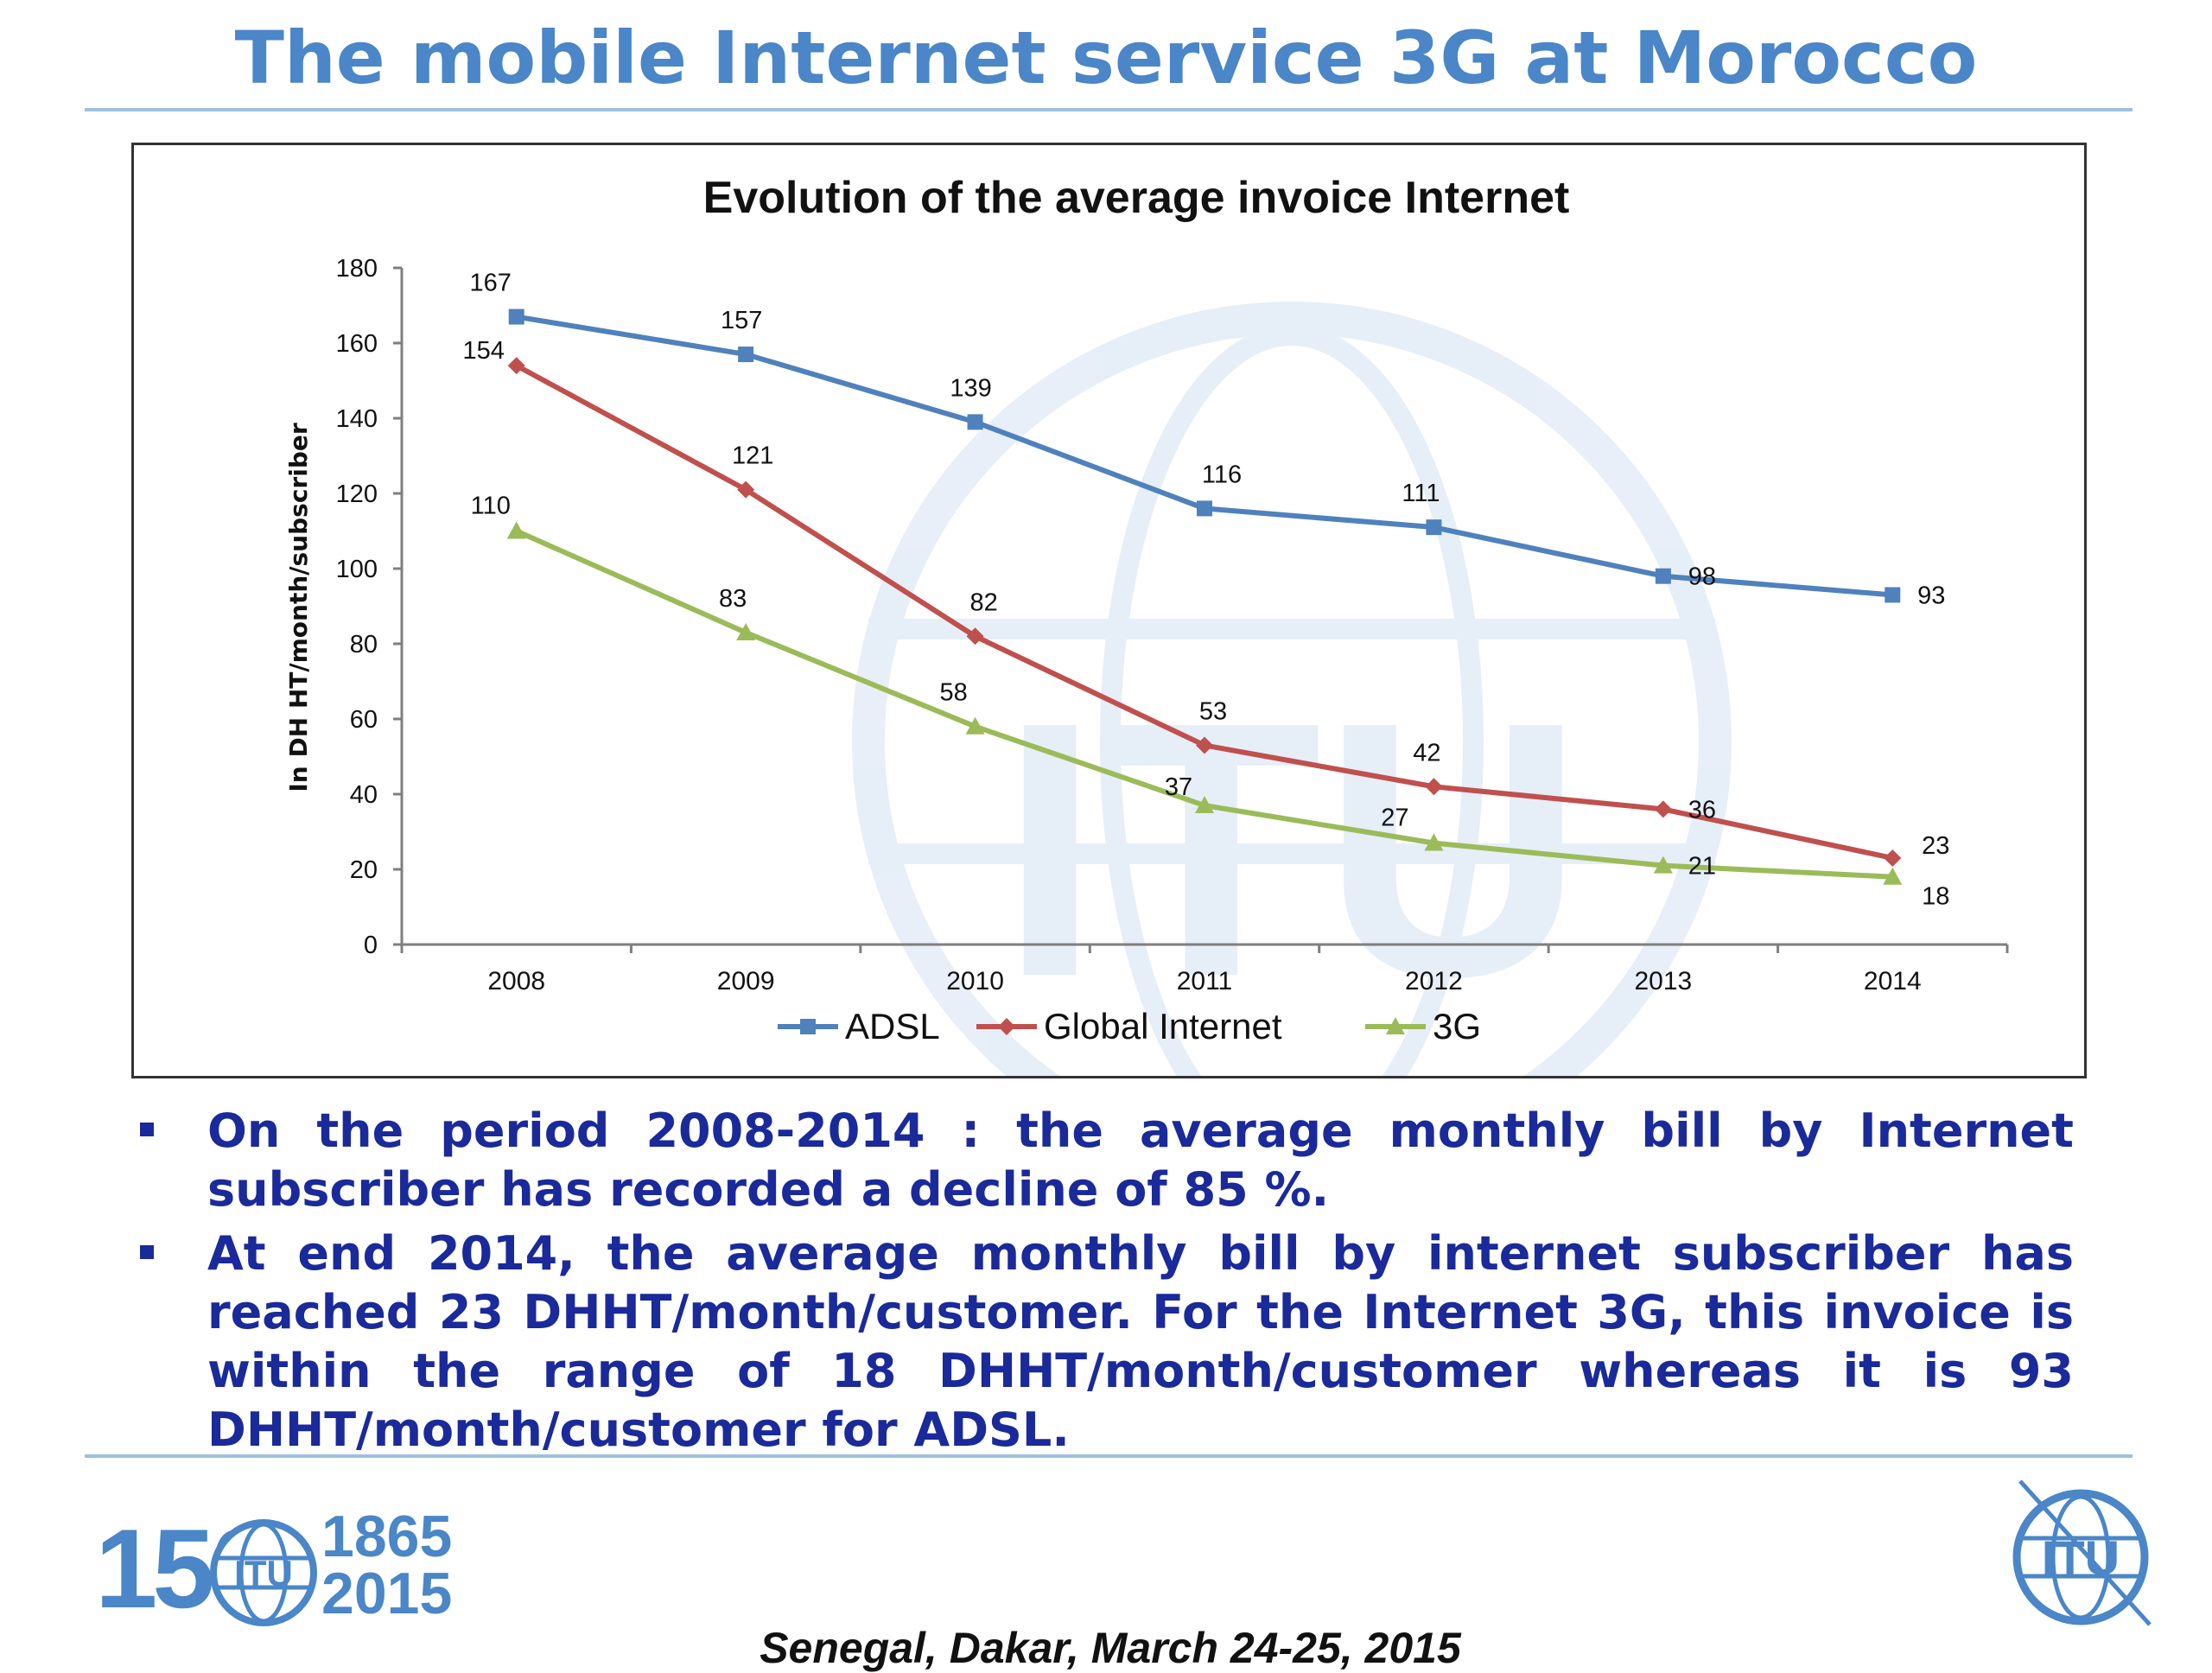 The height and width of the screenshot is (1673, 2212). I want to click on data-label: 157, so click(741, 320).